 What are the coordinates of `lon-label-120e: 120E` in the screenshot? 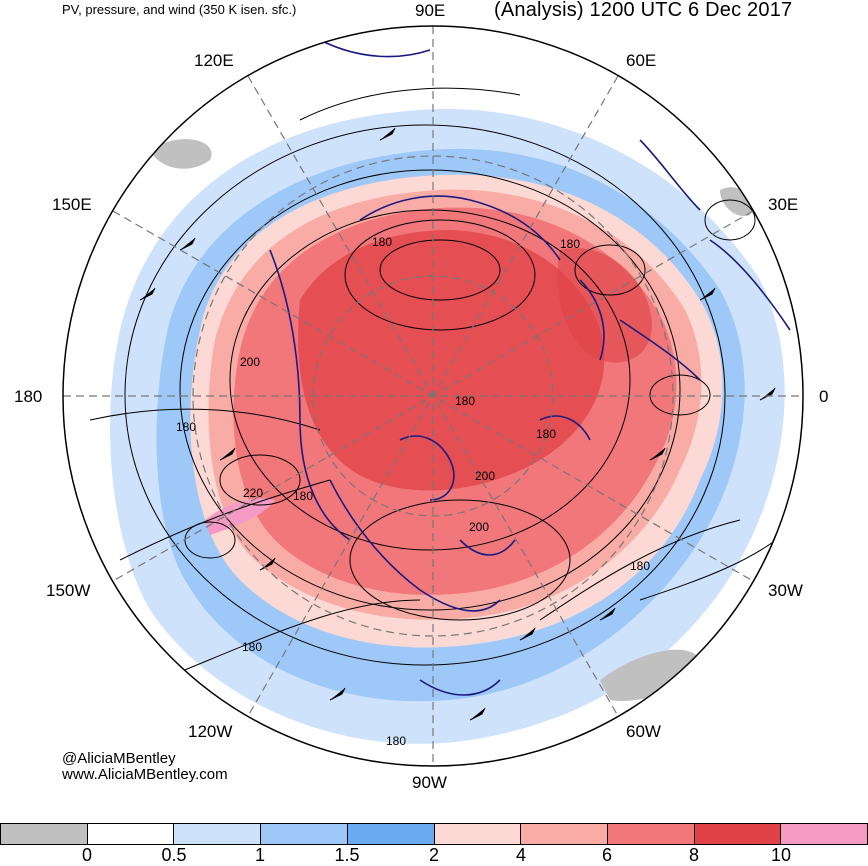 It's located at (214, 60).